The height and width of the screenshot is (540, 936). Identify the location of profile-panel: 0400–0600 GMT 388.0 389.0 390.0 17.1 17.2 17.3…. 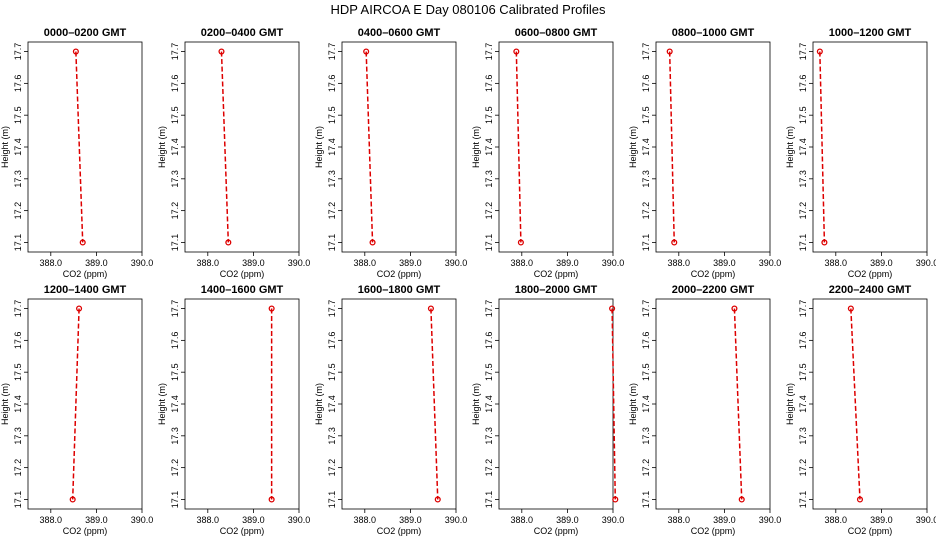
(390, 153).